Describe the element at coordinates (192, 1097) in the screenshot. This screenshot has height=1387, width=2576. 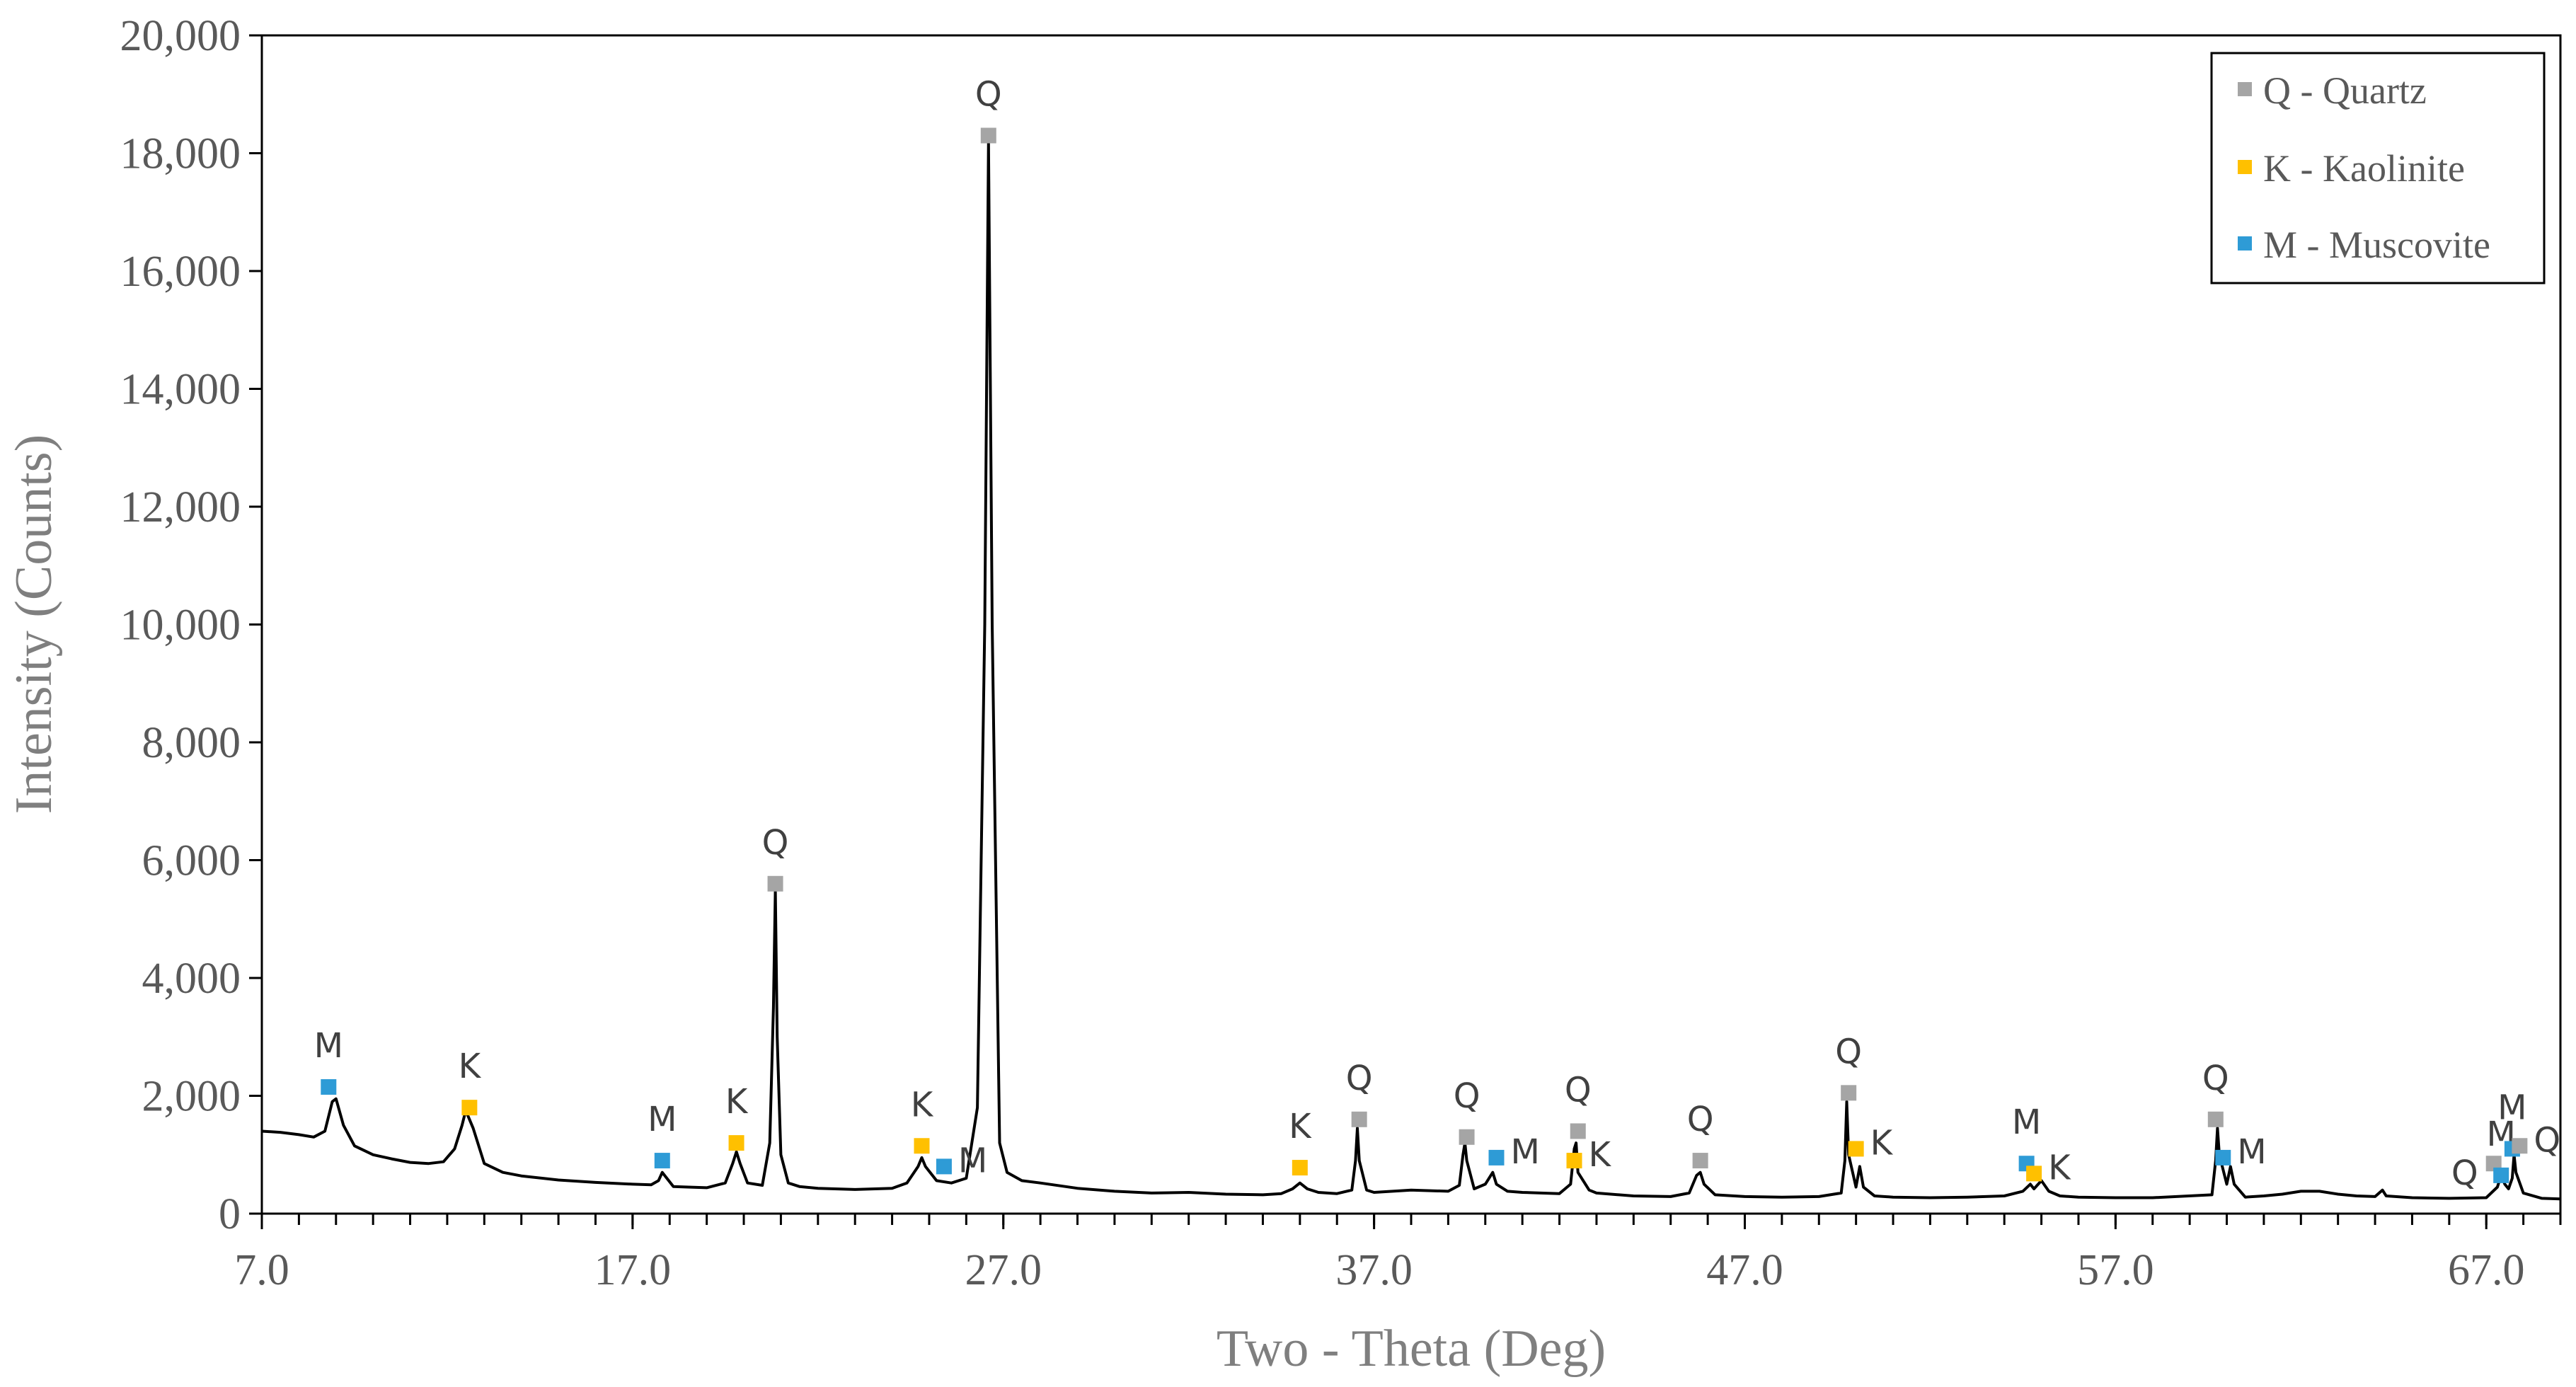
I see `y-tick-label: 2,000` at that location.